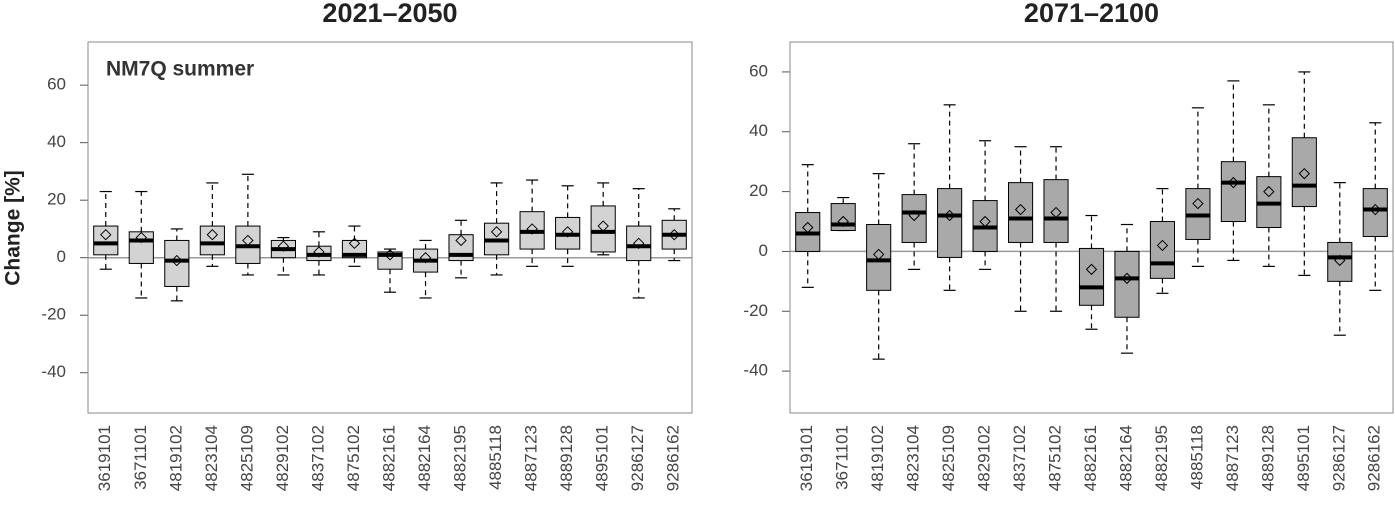  I want to click on chart-title: 2021–2050, so click(389, 14).